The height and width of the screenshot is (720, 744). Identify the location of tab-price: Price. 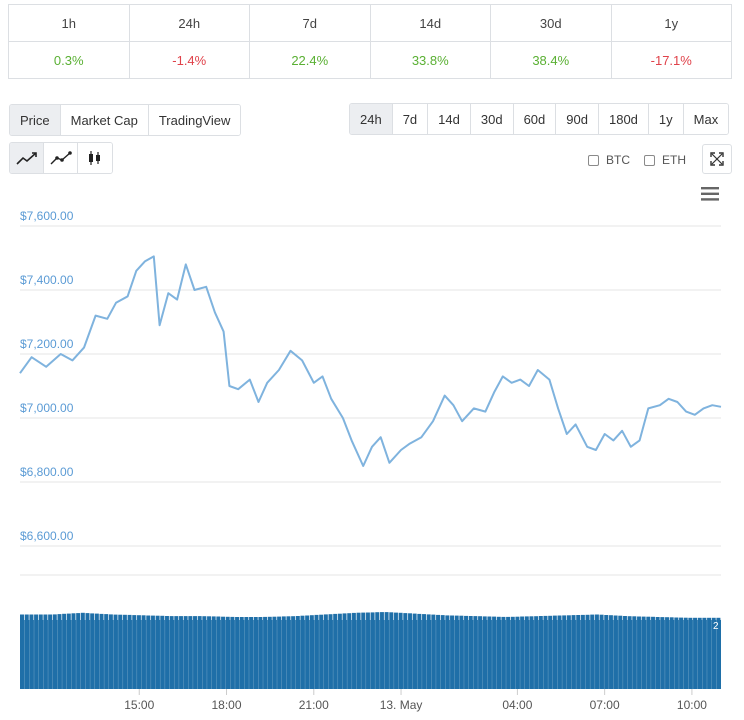
(35, 120).